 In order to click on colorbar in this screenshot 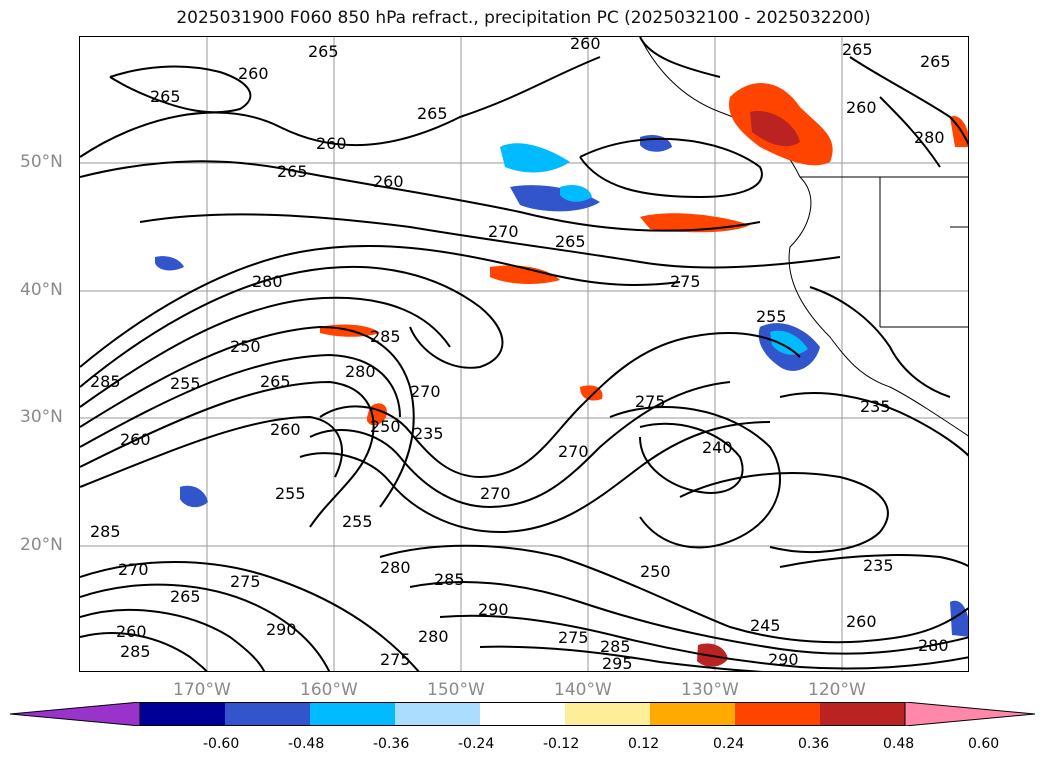, I will do `click(522, 714)`.